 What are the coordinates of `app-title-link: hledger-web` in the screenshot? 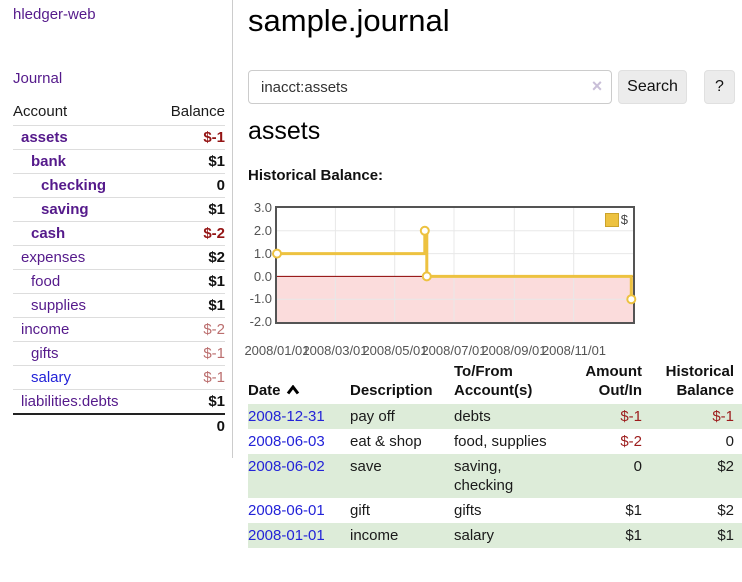 It's located at (54, 14).